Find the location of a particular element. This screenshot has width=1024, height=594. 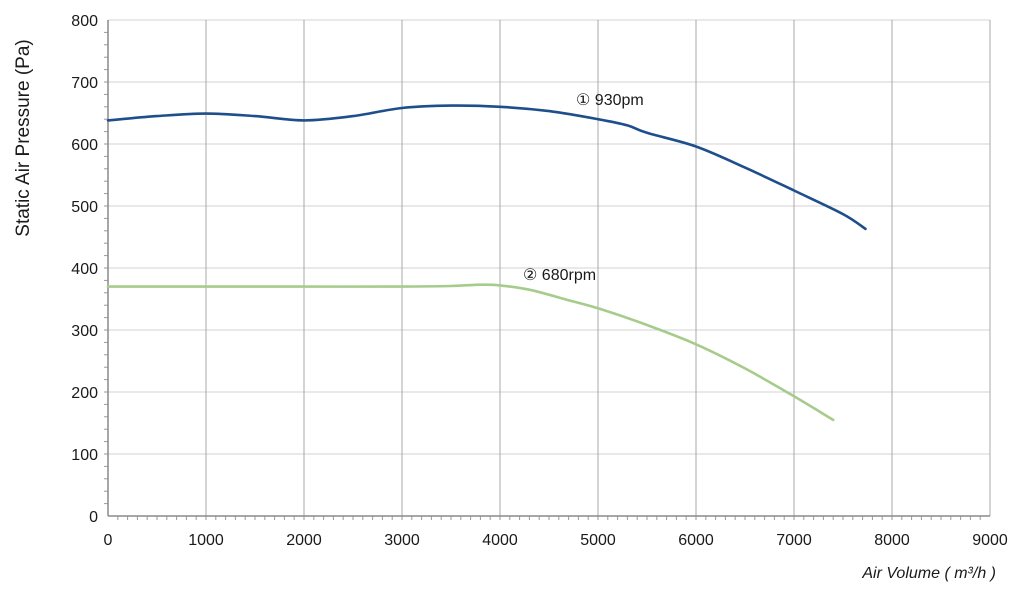

x-axis-label: Air Volume ( m³/h ) is located at coordinates (928, 573).